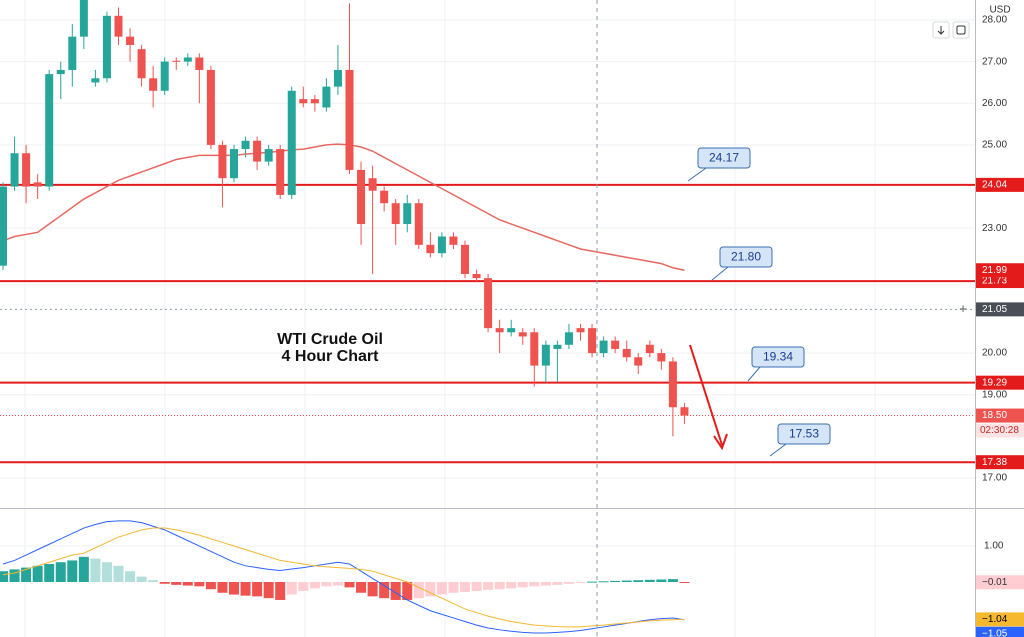 This screenshot has width=1024, height=637. I want to click on chart-subtitle: 4 Hour Chart, so click(331, 356).